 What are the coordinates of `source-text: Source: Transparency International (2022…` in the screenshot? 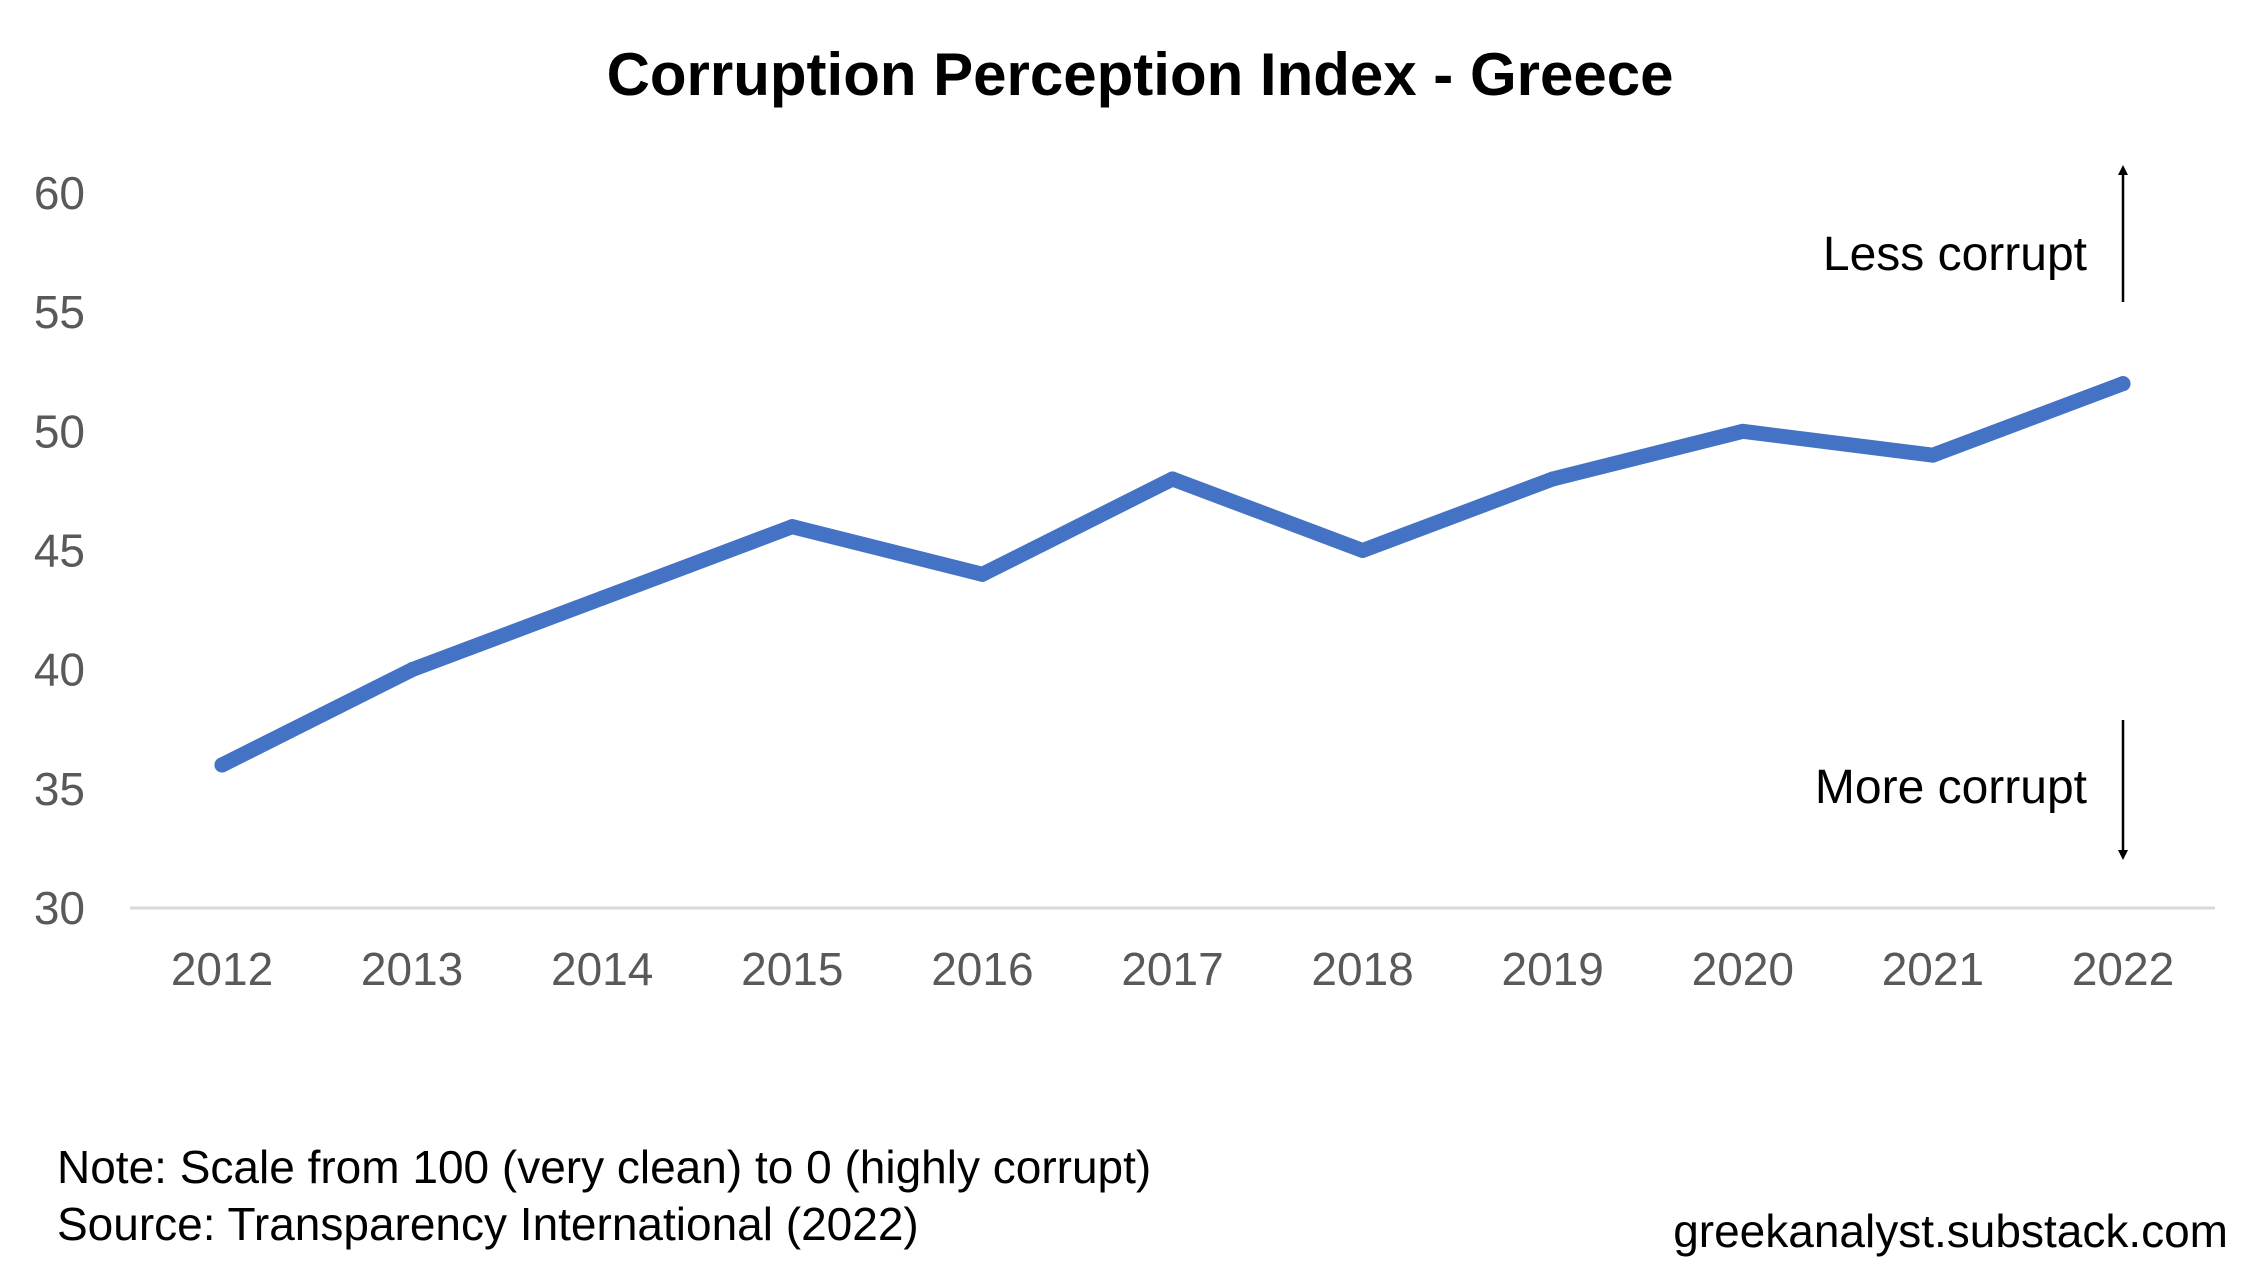 It's located at (488, 1224).